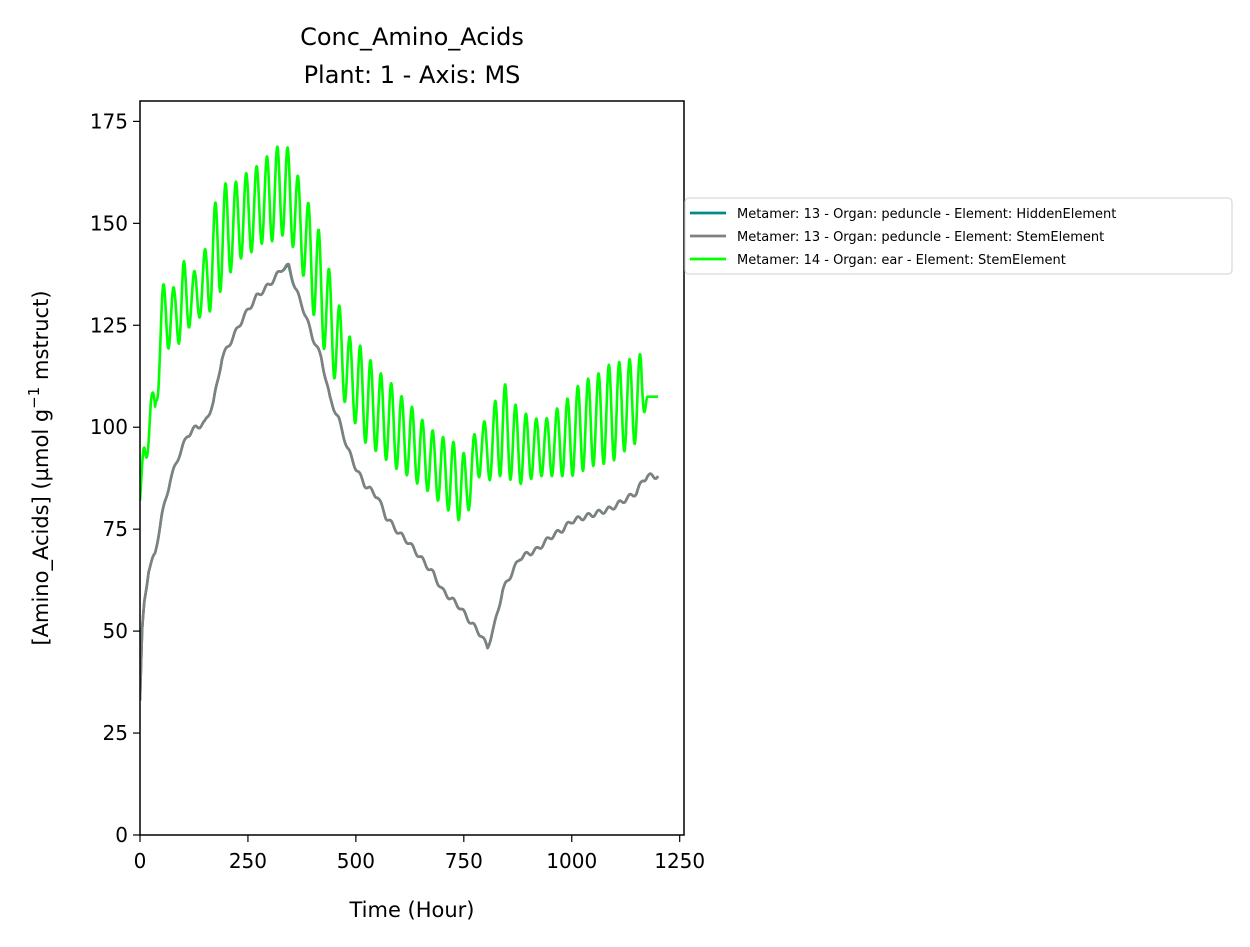  What do you see at coordinates (41, 338) in the screenshot?
I see `y-axis-label-tail: mstruct)` at bounding box center [41, 338].